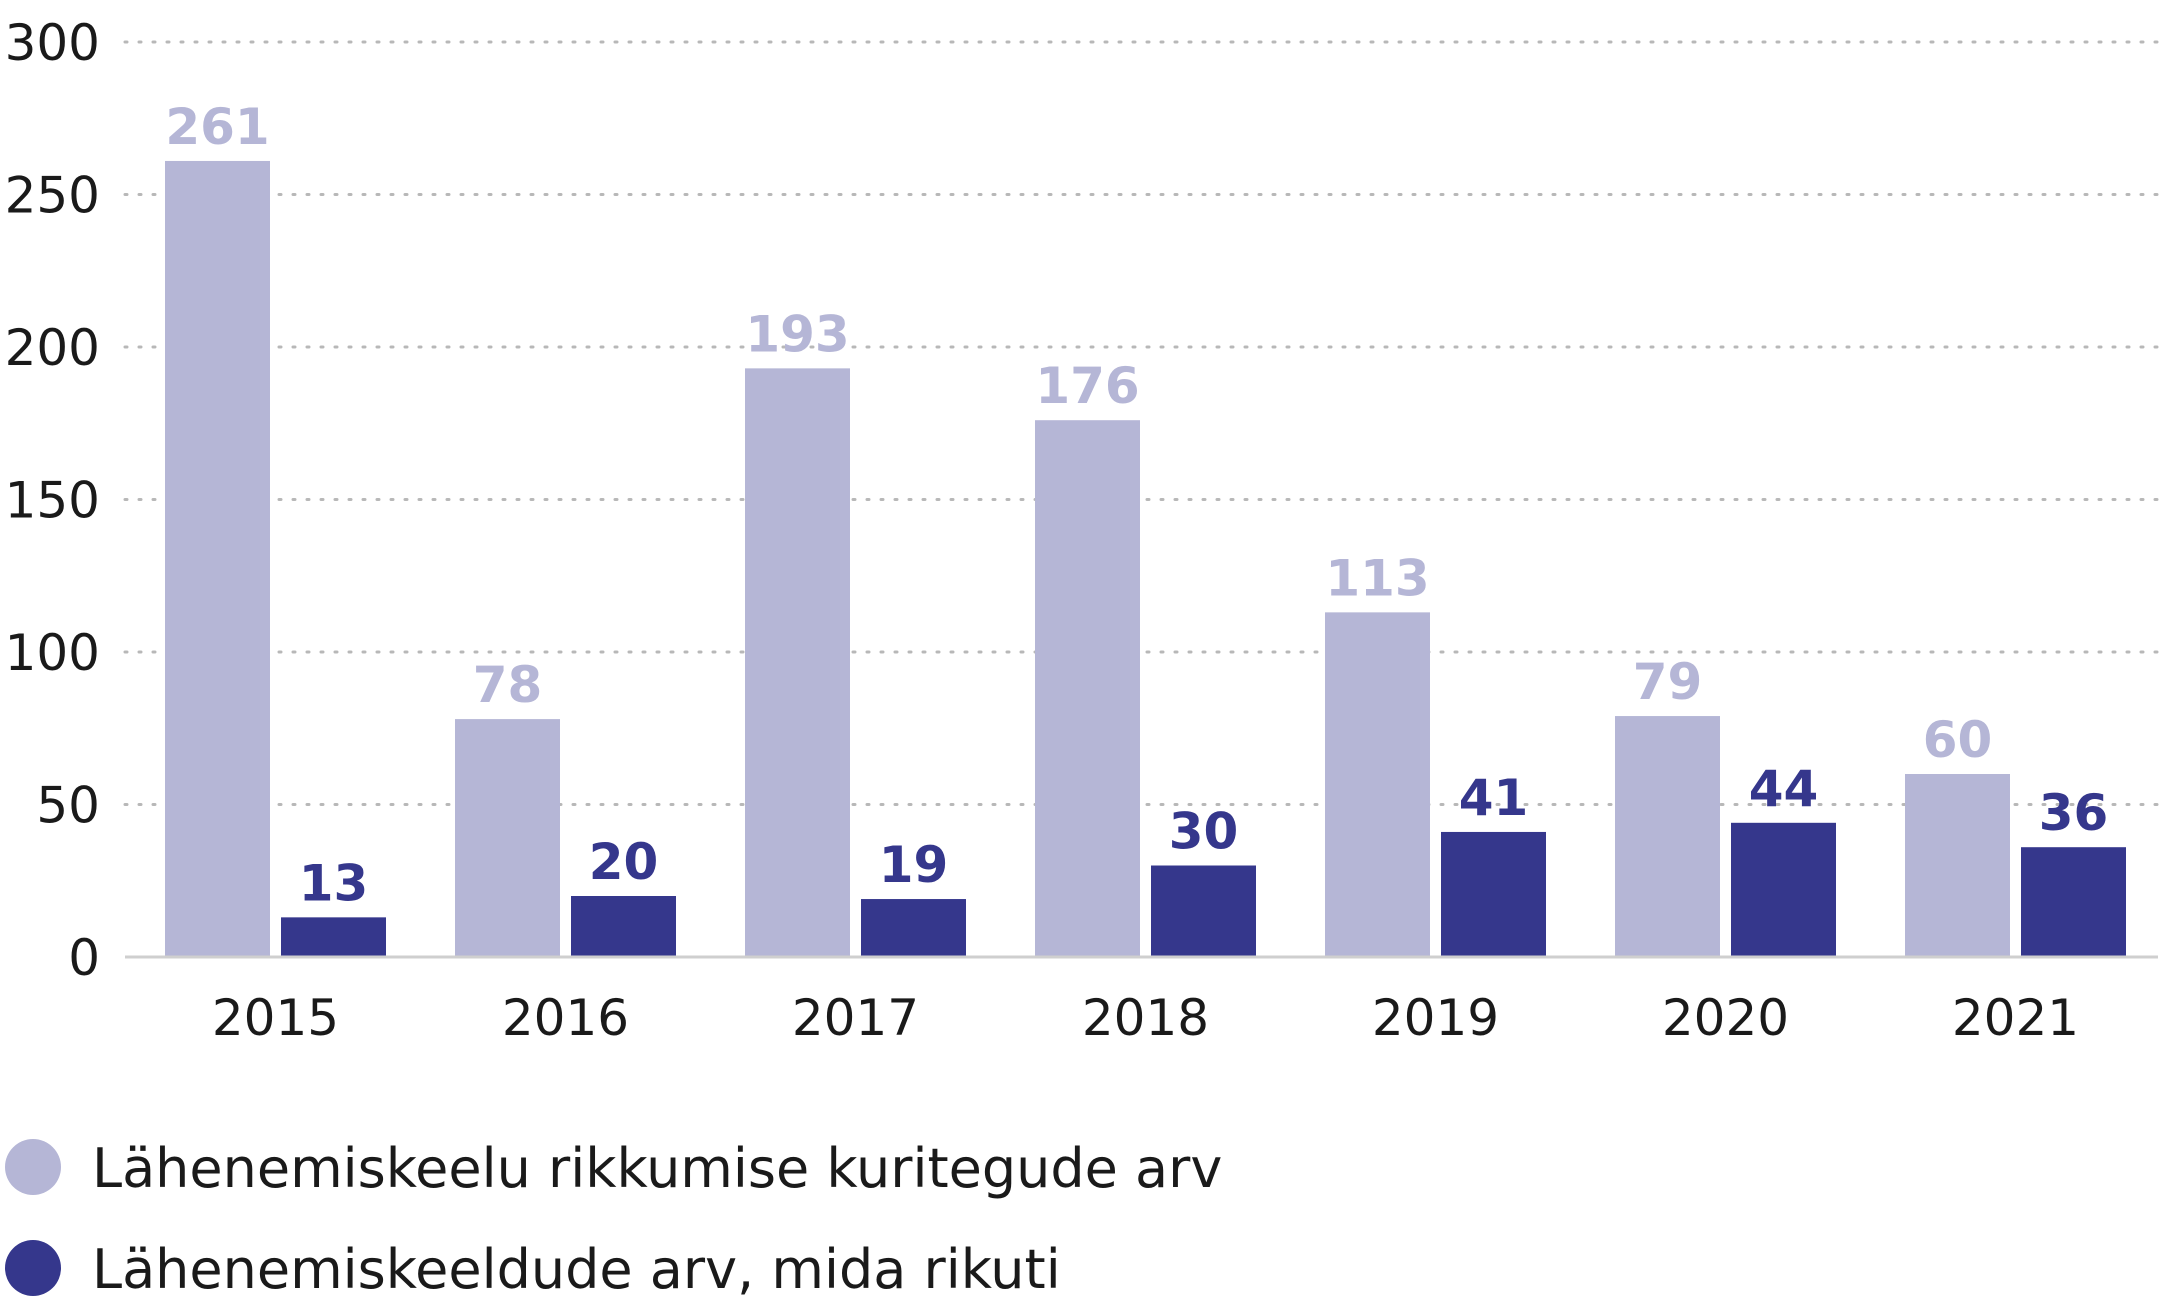 This screenshot has height=1306, width=2162. What do you see at coordinates (624, 862) in the screenshot?
I see `data-label-keelud-2016: 20` at bounding box center [624, 862].